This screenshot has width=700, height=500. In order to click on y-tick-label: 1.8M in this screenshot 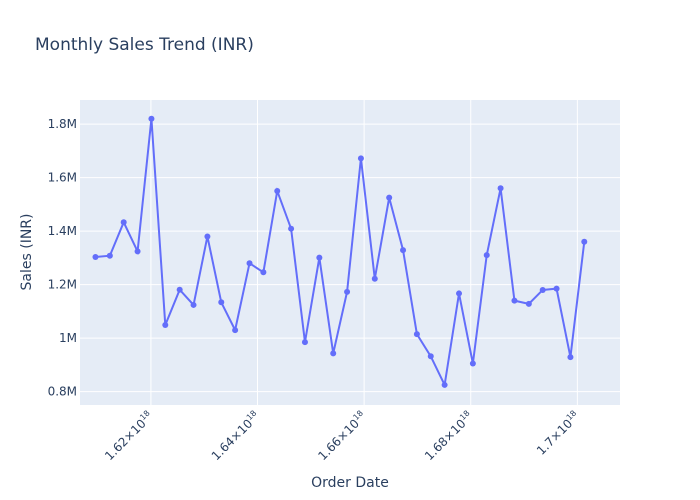, I will do `click(62, 124)`.